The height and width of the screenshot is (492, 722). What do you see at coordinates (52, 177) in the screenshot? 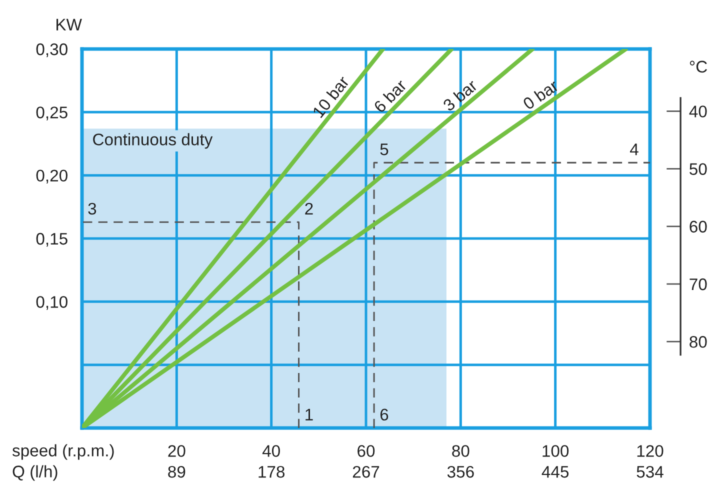
I see `y-tick-label: 0,20` at bounding box center [52, 177].